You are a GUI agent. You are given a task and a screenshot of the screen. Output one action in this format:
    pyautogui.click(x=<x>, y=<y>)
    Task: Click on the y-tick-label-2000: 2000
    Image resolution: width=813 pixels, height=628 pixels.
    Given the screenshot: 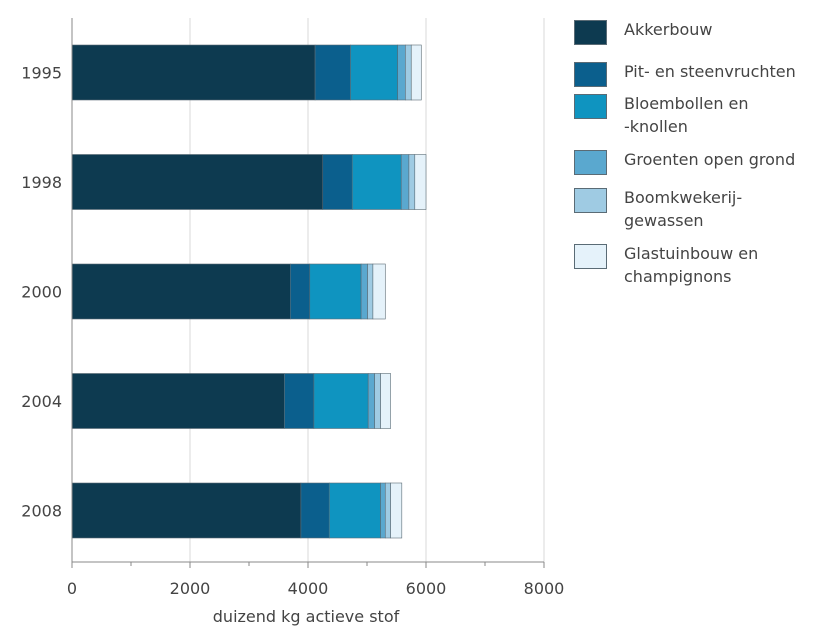 What is the action you would take?
    pyautogui.click(x=41, y=292)
    